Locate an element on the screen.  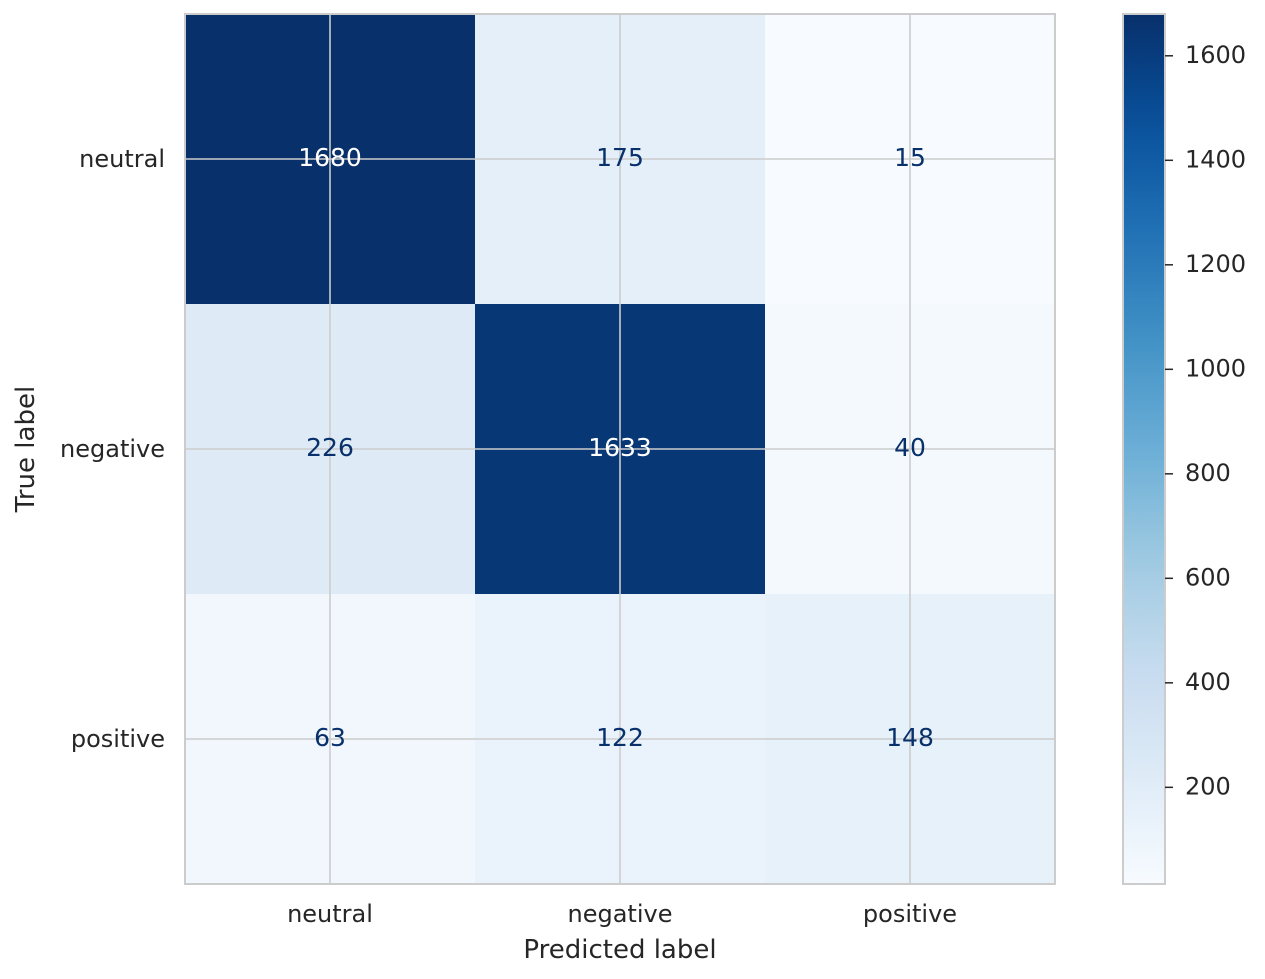
cell-value-label: 63 is located at coordinates (330, 737).